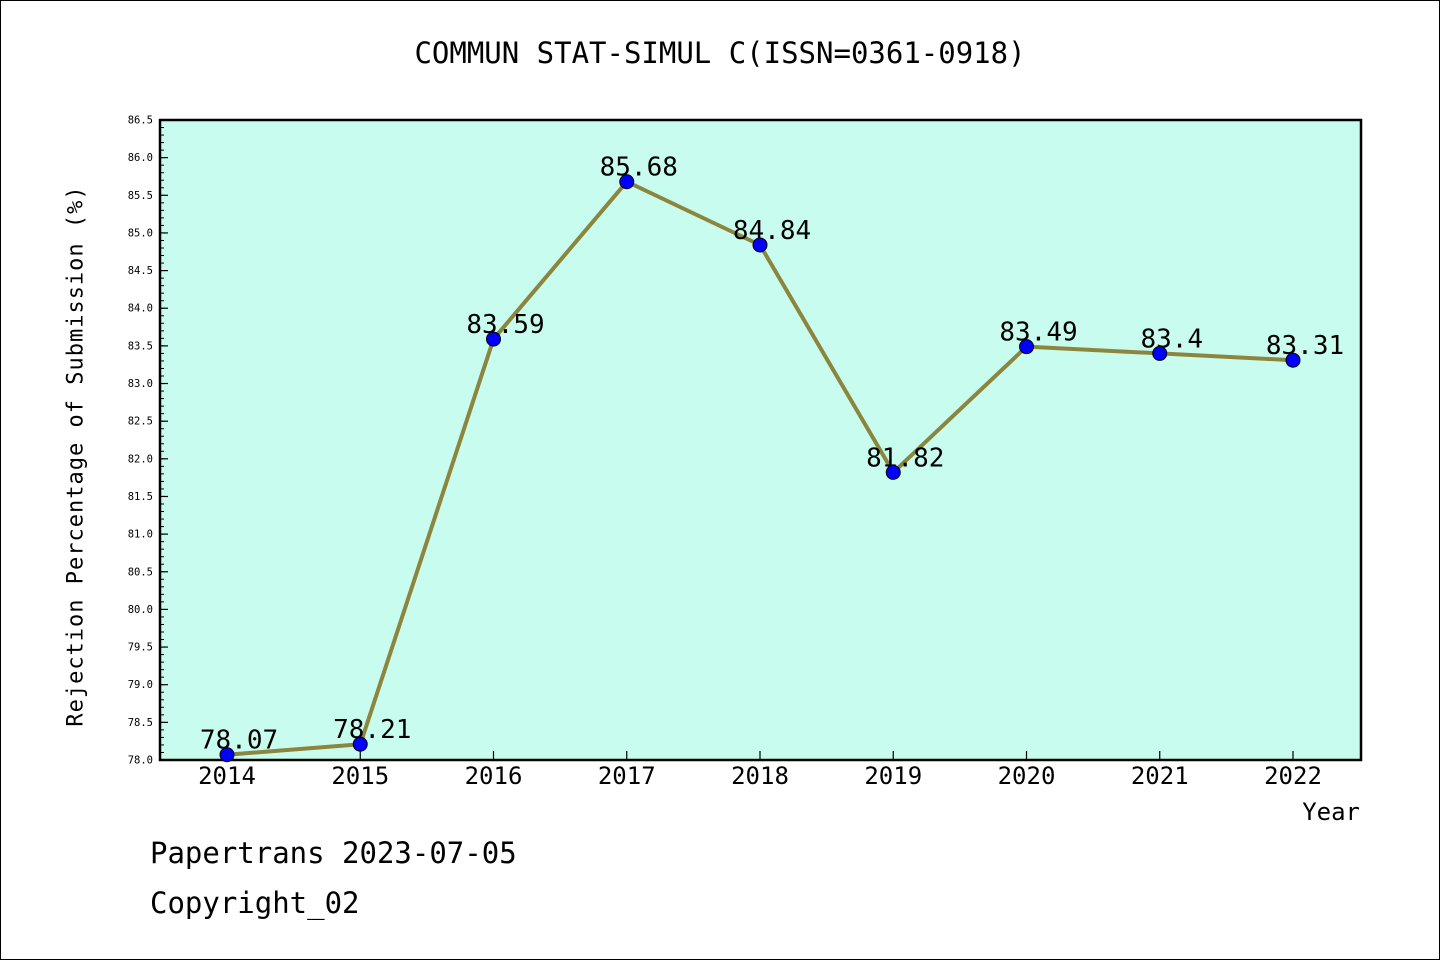 The width and height of the screenshot is (1440, 960). I want to click on x-tick-label: 2019, so click(893, 776).